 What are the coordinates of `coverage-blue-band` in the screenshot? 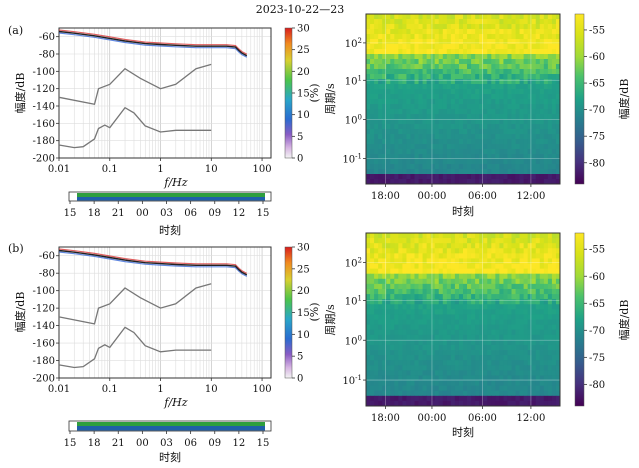 It's located at (171, 428).